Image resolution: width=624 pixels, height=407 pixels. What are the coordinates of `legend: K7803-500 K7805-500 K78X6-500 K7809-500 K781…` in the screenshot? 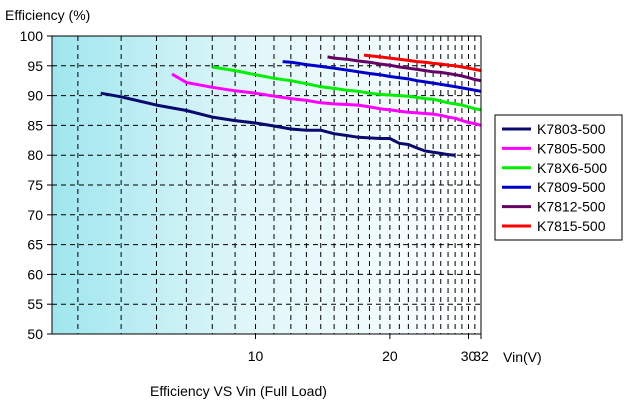 It's located at (558, 177).